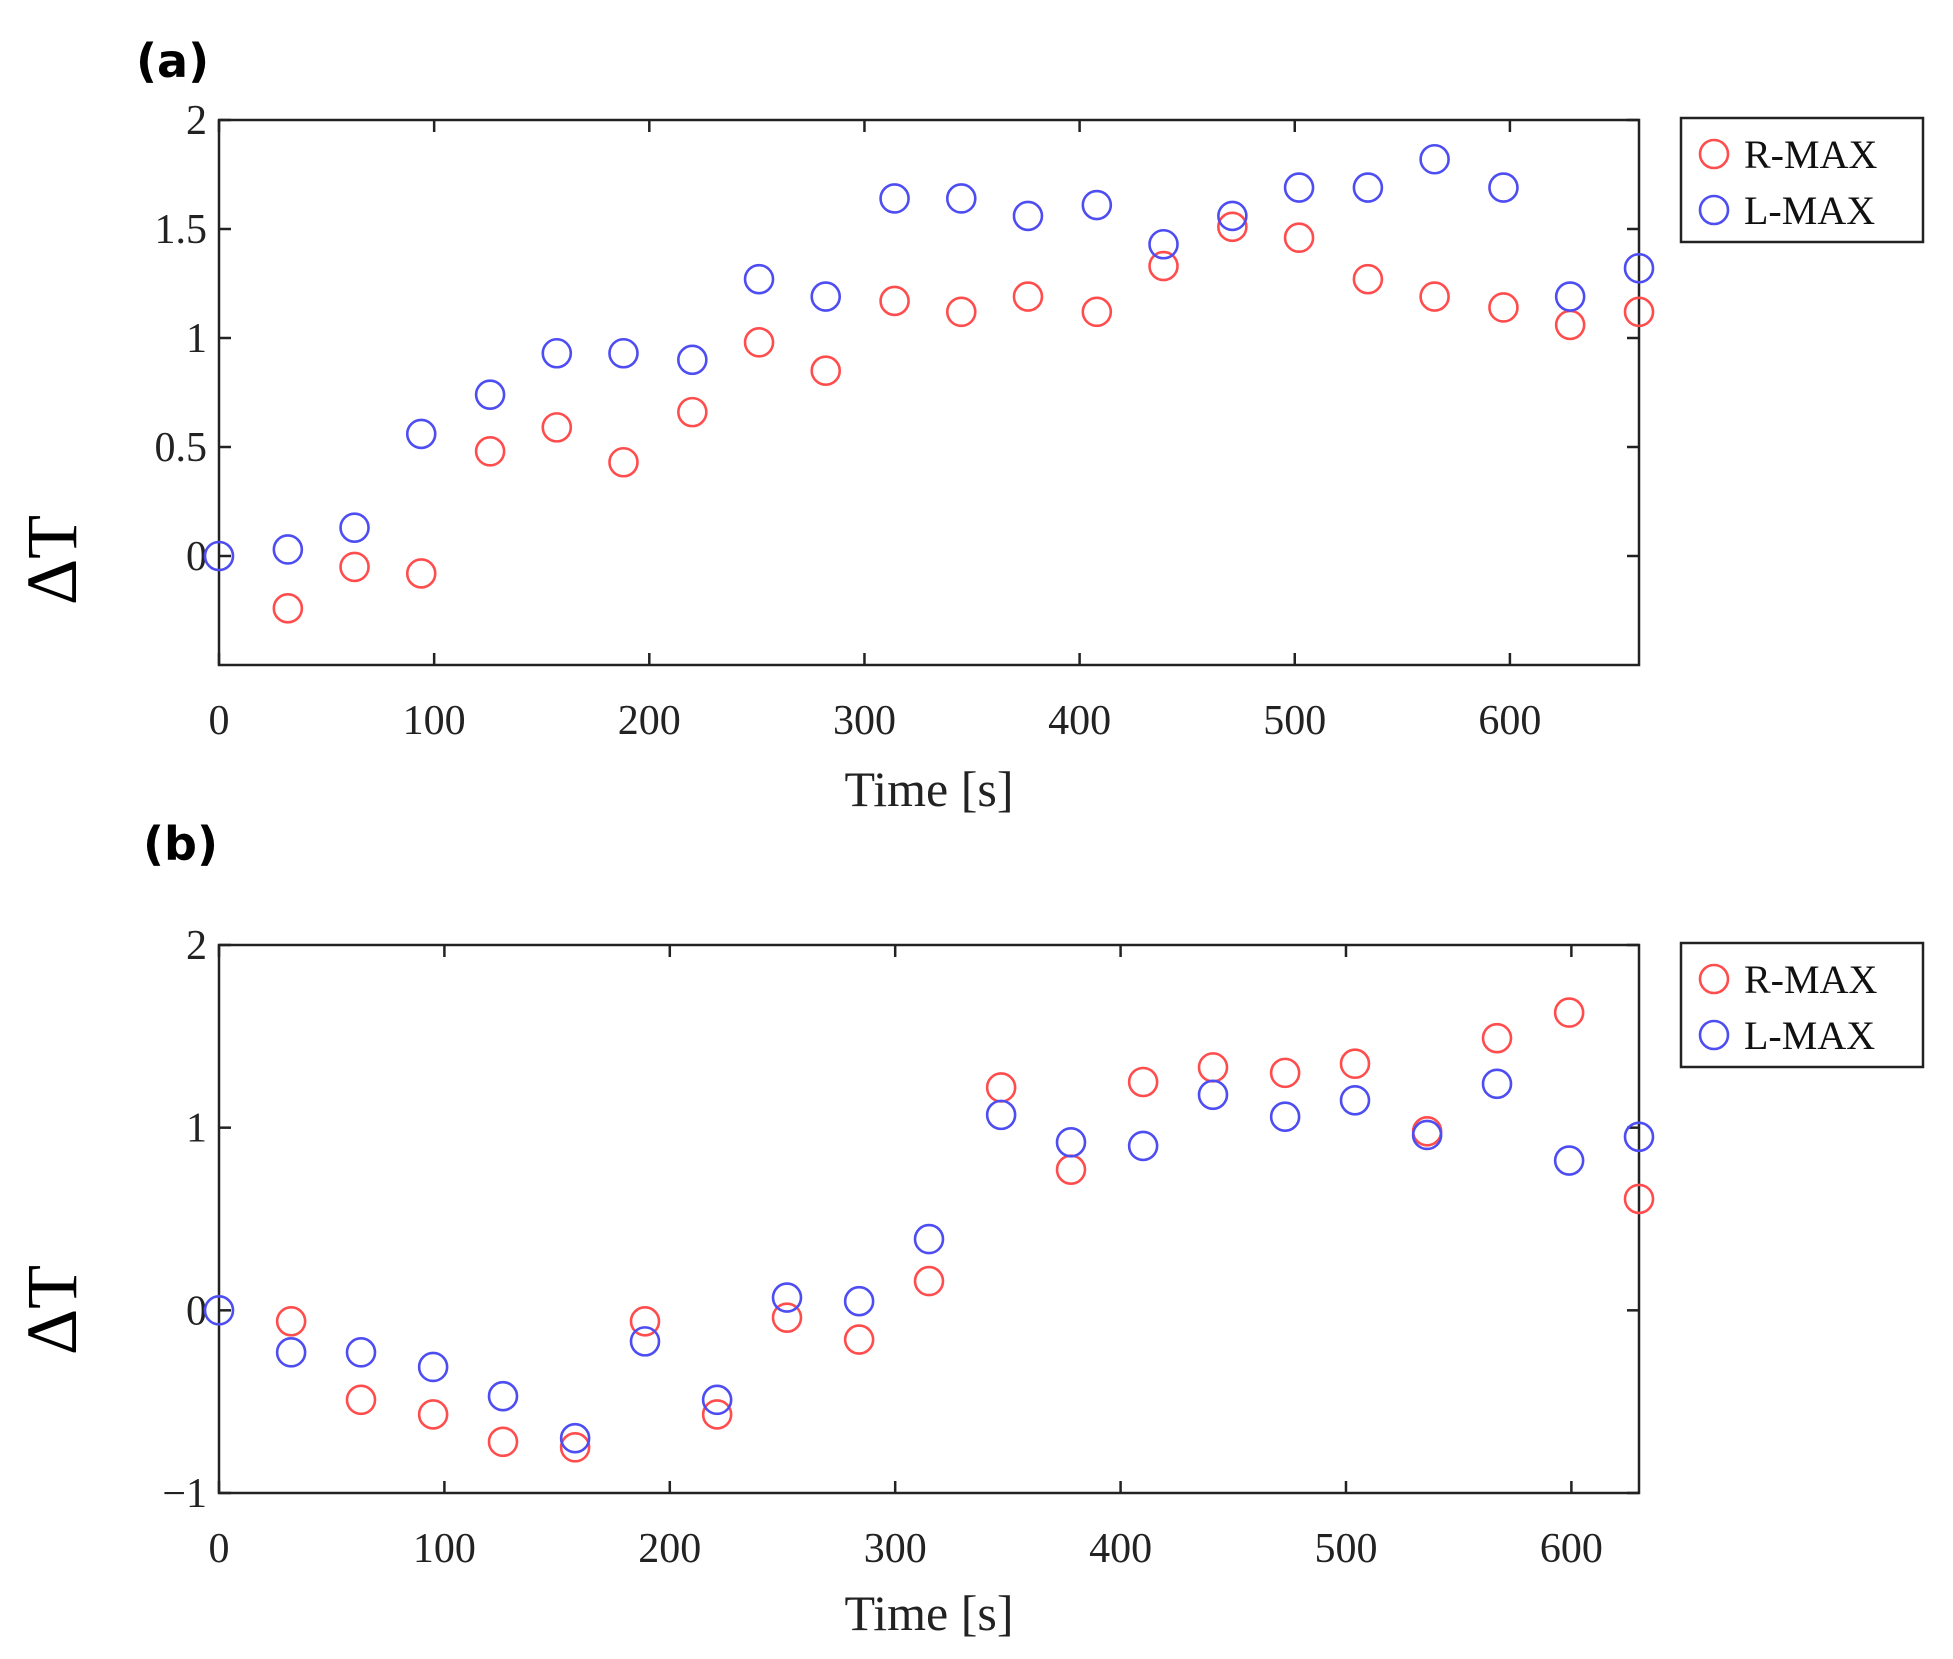  Describe the element at coordinates (669, 1549) in the screenshot. I see `panel-b-x-tick-label: 200` at that location.